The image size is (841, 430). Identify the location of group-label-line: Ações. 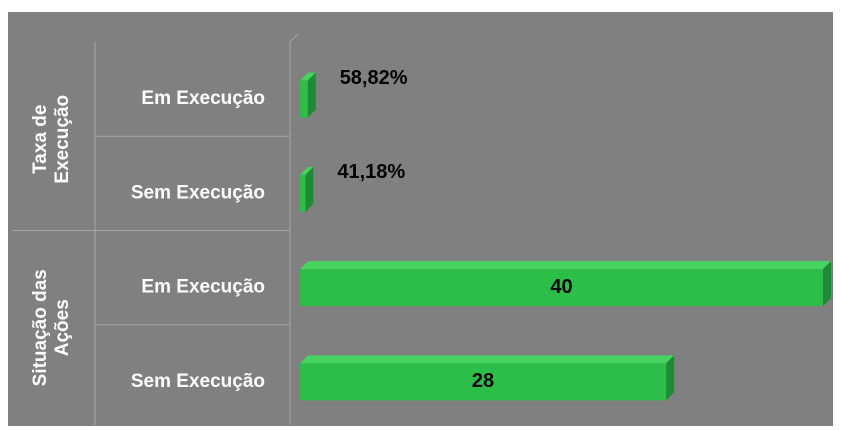
(62, 327).